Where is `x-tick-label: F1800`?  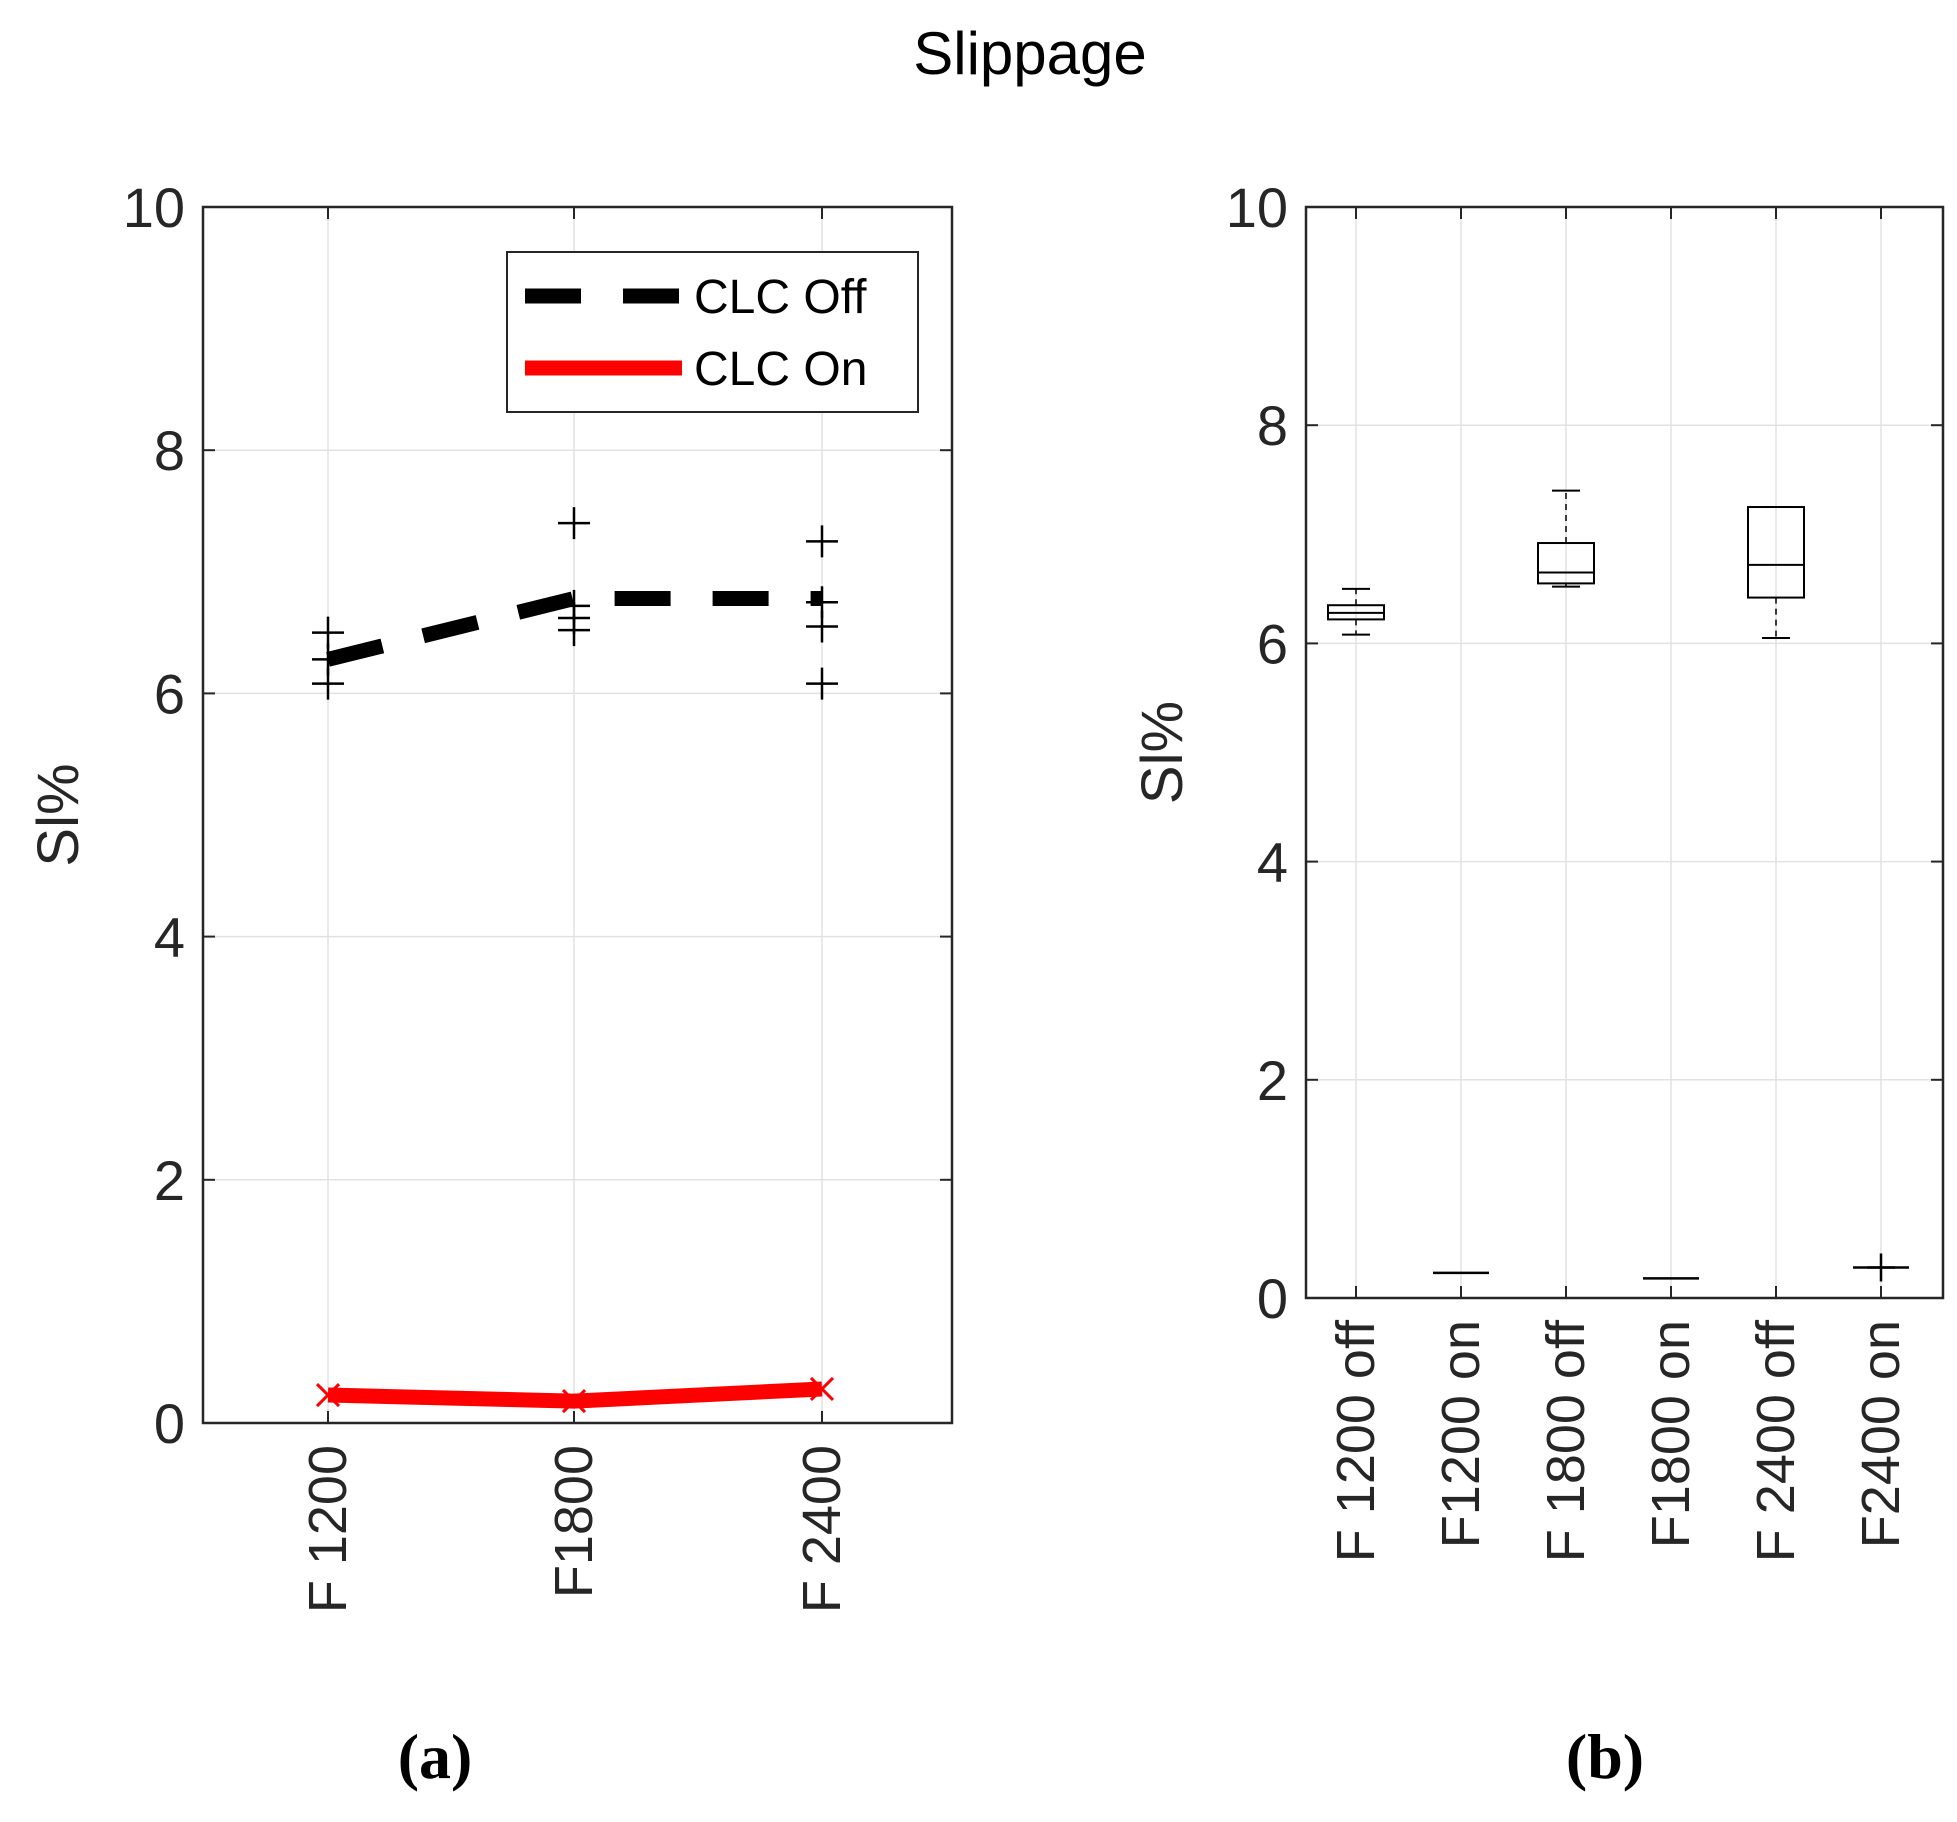
x-tick-label: F1800 is located at coordinates (574, 1521).